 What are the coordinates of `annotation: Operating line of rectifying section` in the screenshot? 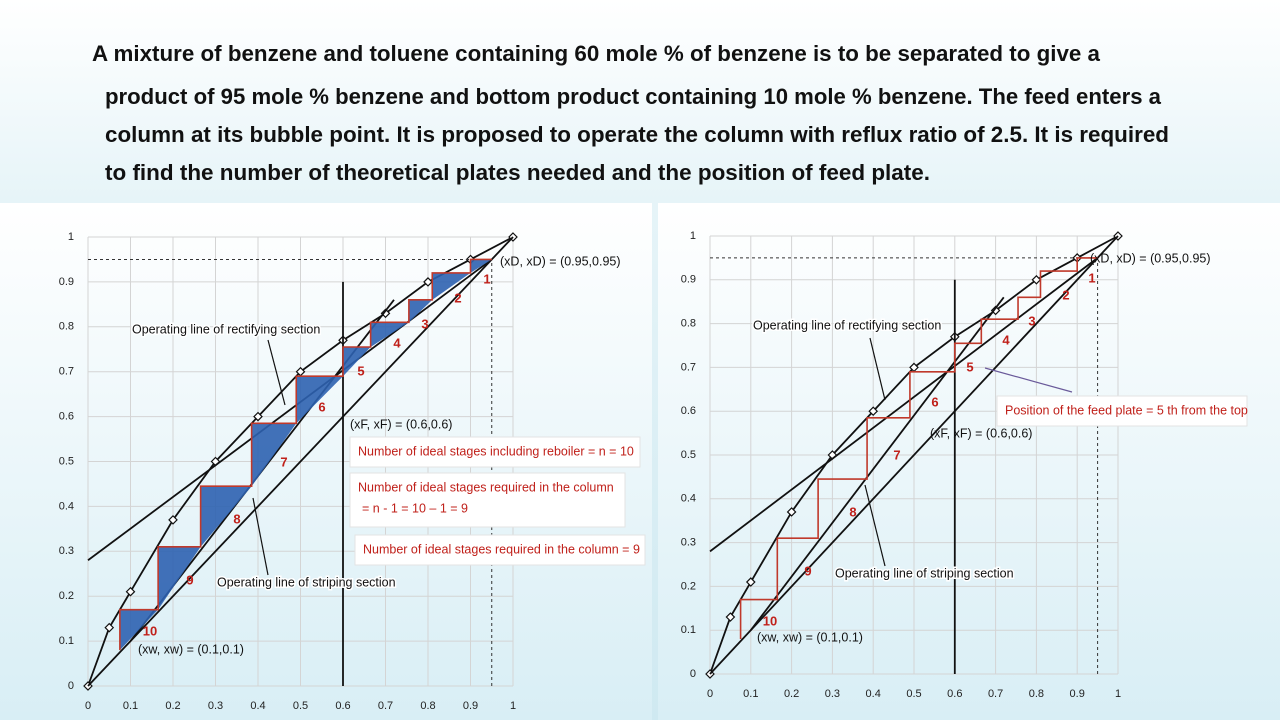 It's located at (226, 329).